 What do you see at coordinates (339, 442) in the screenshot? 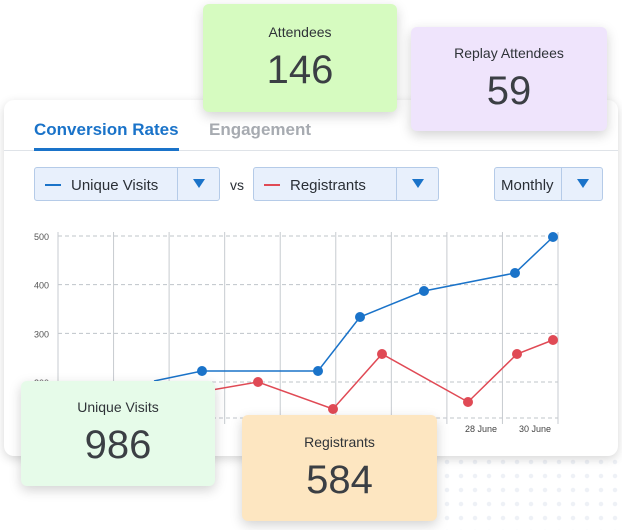
I see `registrants-label: Registrants` at bounding box center [339, 442].